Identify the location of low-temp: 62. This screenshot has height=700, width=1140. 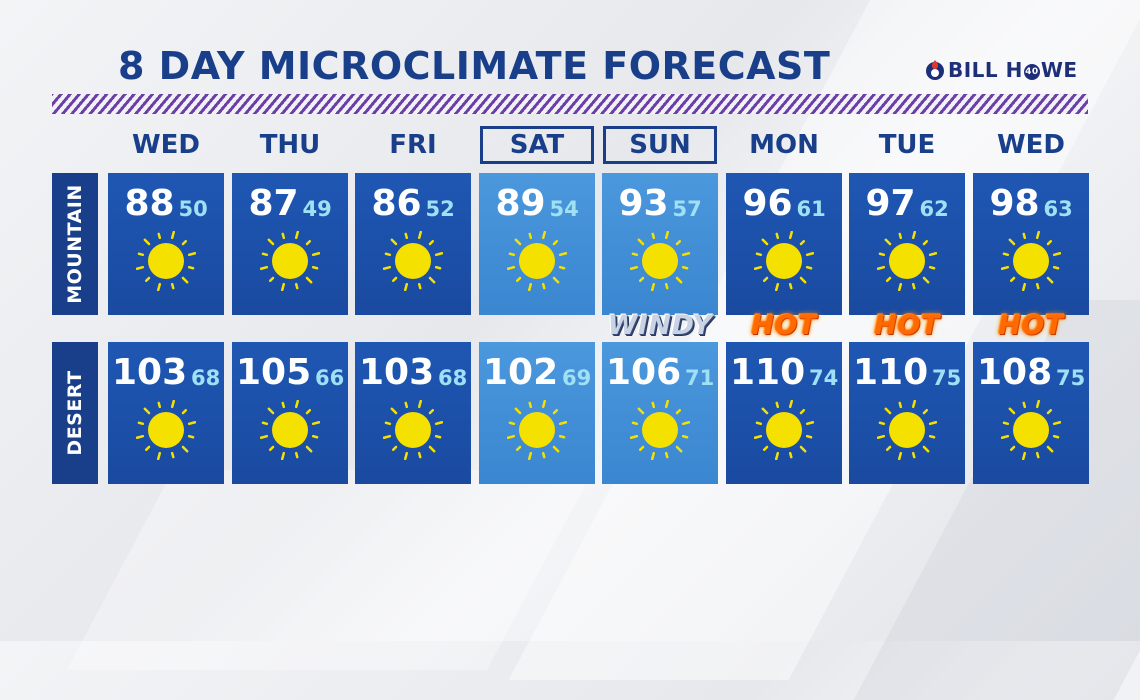
(934, 209).